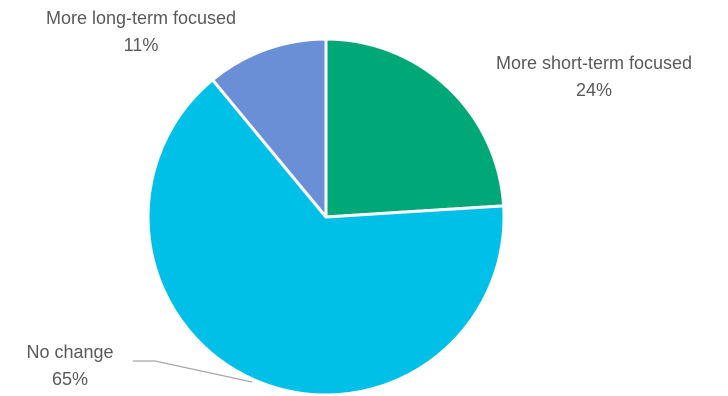 The width and height of the screenshot is (728, 396). Describe the element at coordinates (415, 128) in the screenshot. I see `pie-slice-short-term` at that location.